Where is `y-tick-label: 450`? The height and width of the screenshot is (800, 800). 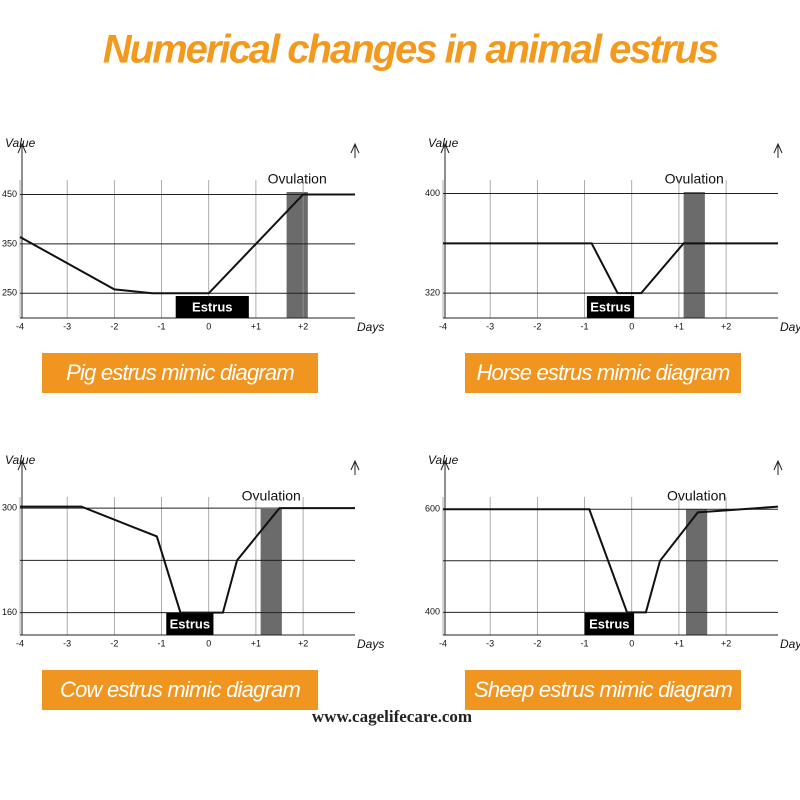
y-tick-label: 450 is located at coordinates (9, 194).